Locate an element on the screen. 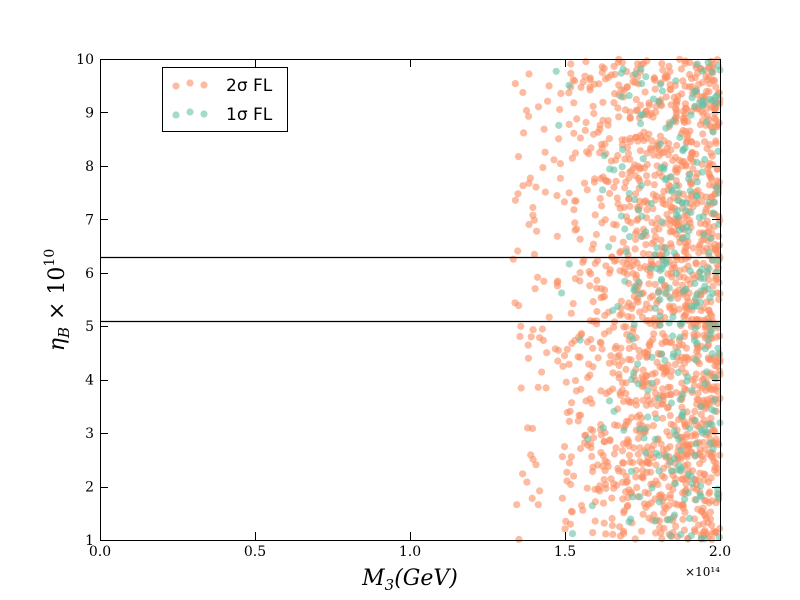 Image resolution: width=800 pixels, height=600 pixels. x-axis-label: M3(GeV) is located at coordinates (409, 580).